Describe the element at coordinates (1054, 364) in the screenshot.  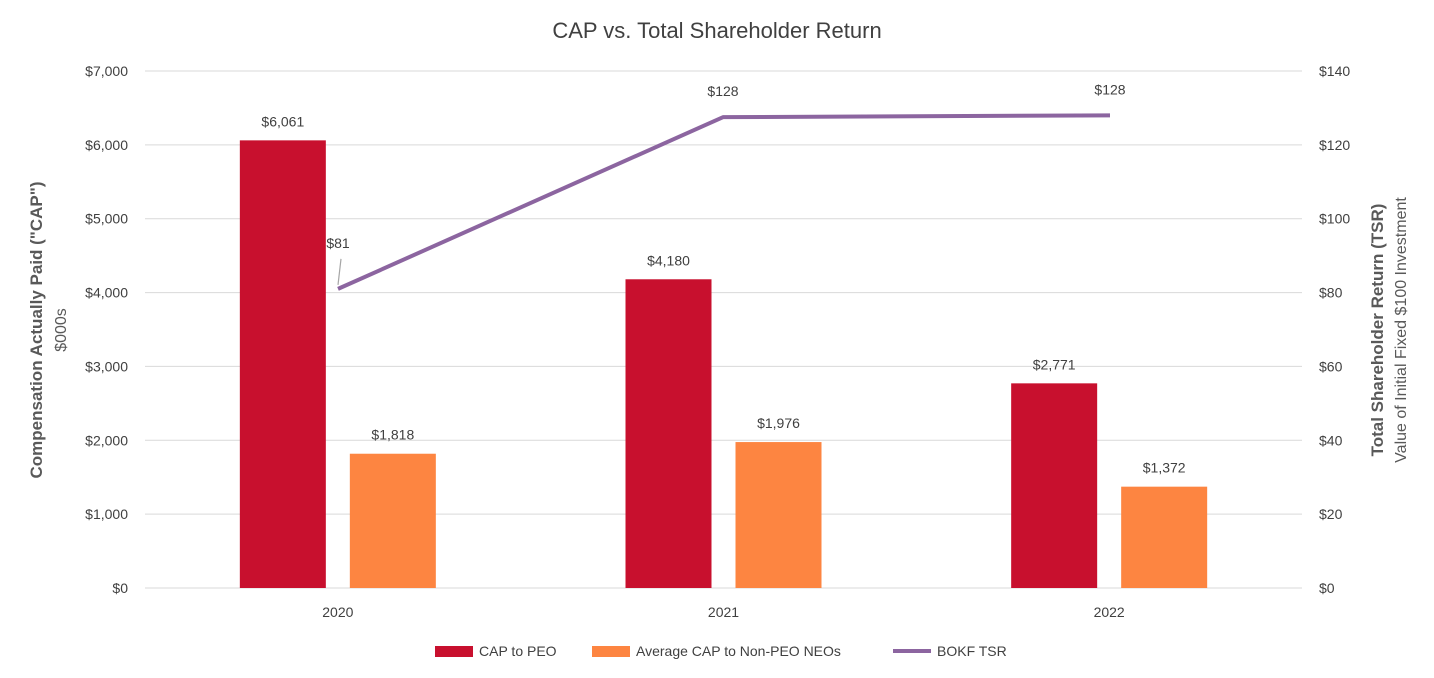
I see `bar-value-label: $2,771` at that location.